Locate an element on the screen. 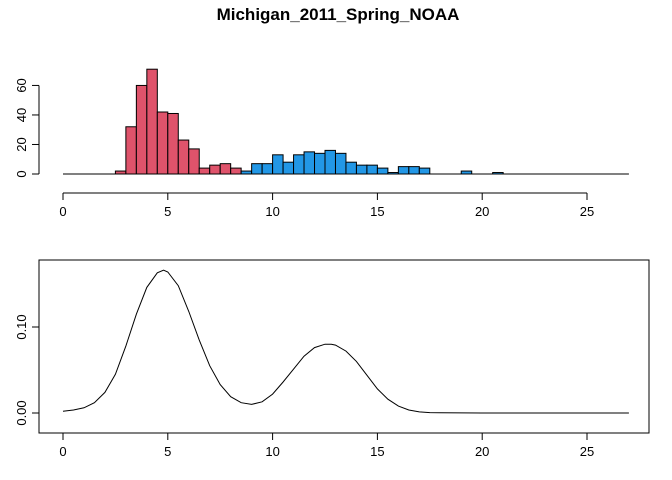 Image resolution: width=672 pixels, height=480 pixels. y-tick-label: 0 is located at coordinates (21, 173).